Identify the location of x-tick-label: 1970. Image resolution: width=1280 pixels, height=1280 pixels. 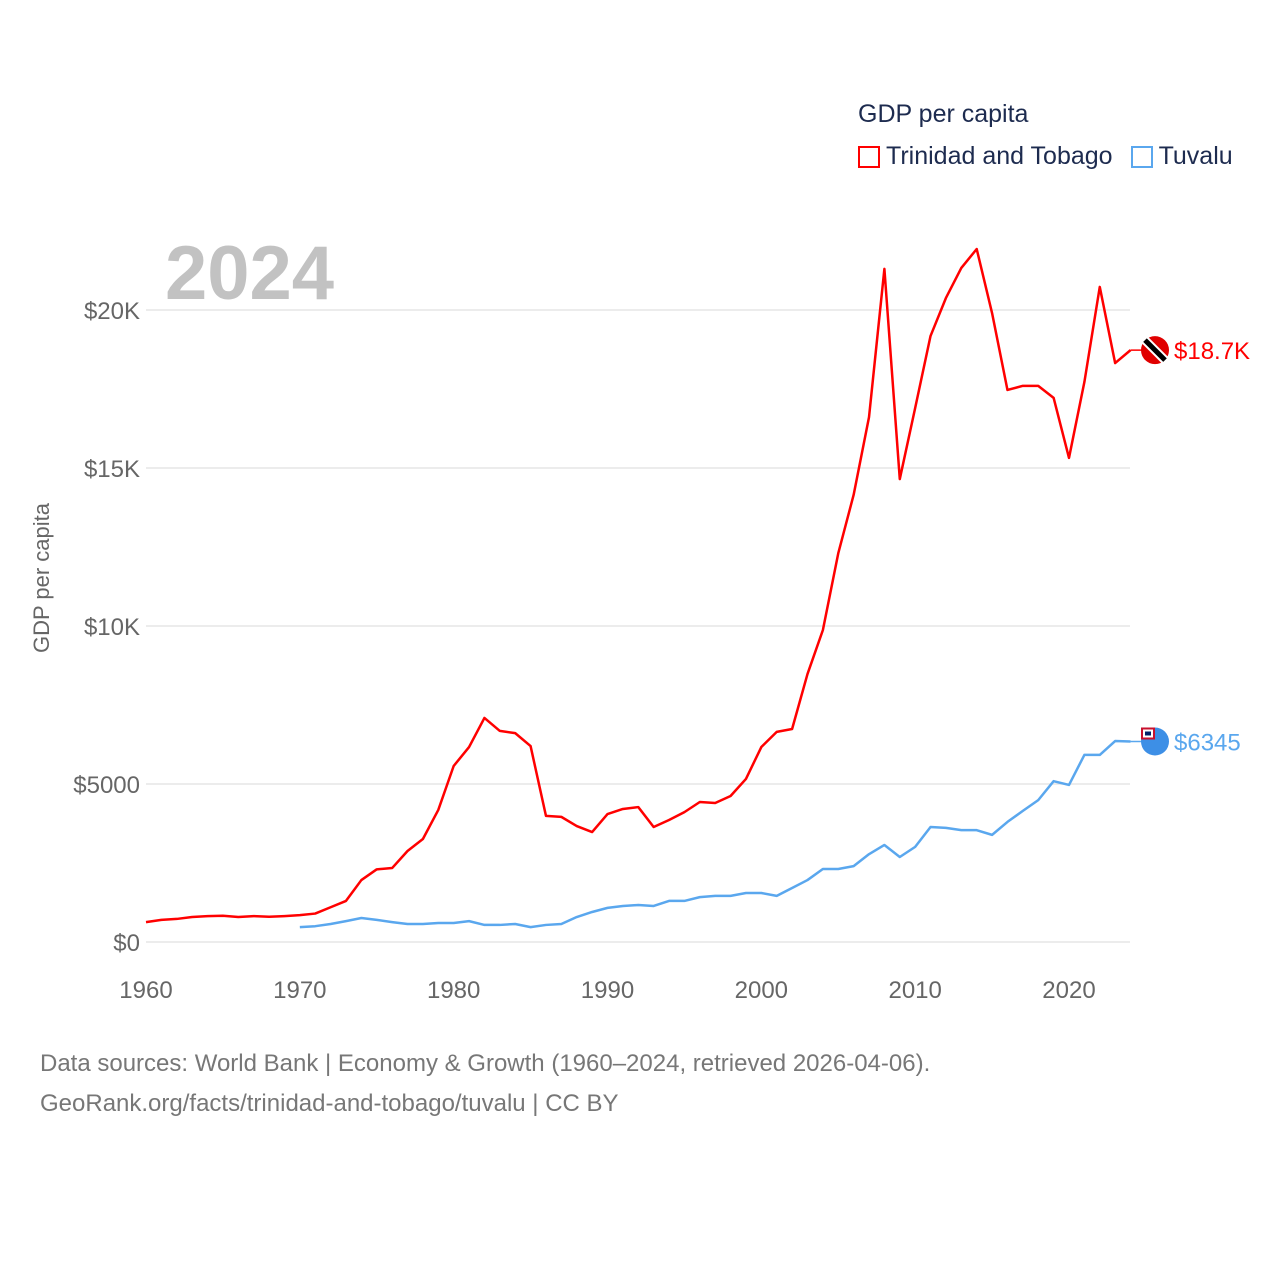
(299, 990).